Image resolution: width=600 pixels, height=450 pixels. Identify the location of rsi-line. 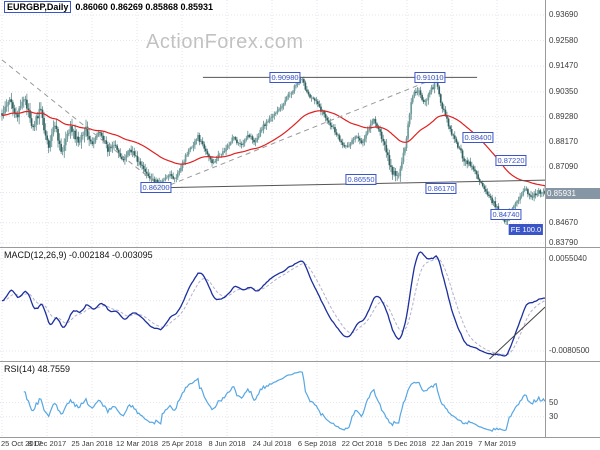
(284, 402).